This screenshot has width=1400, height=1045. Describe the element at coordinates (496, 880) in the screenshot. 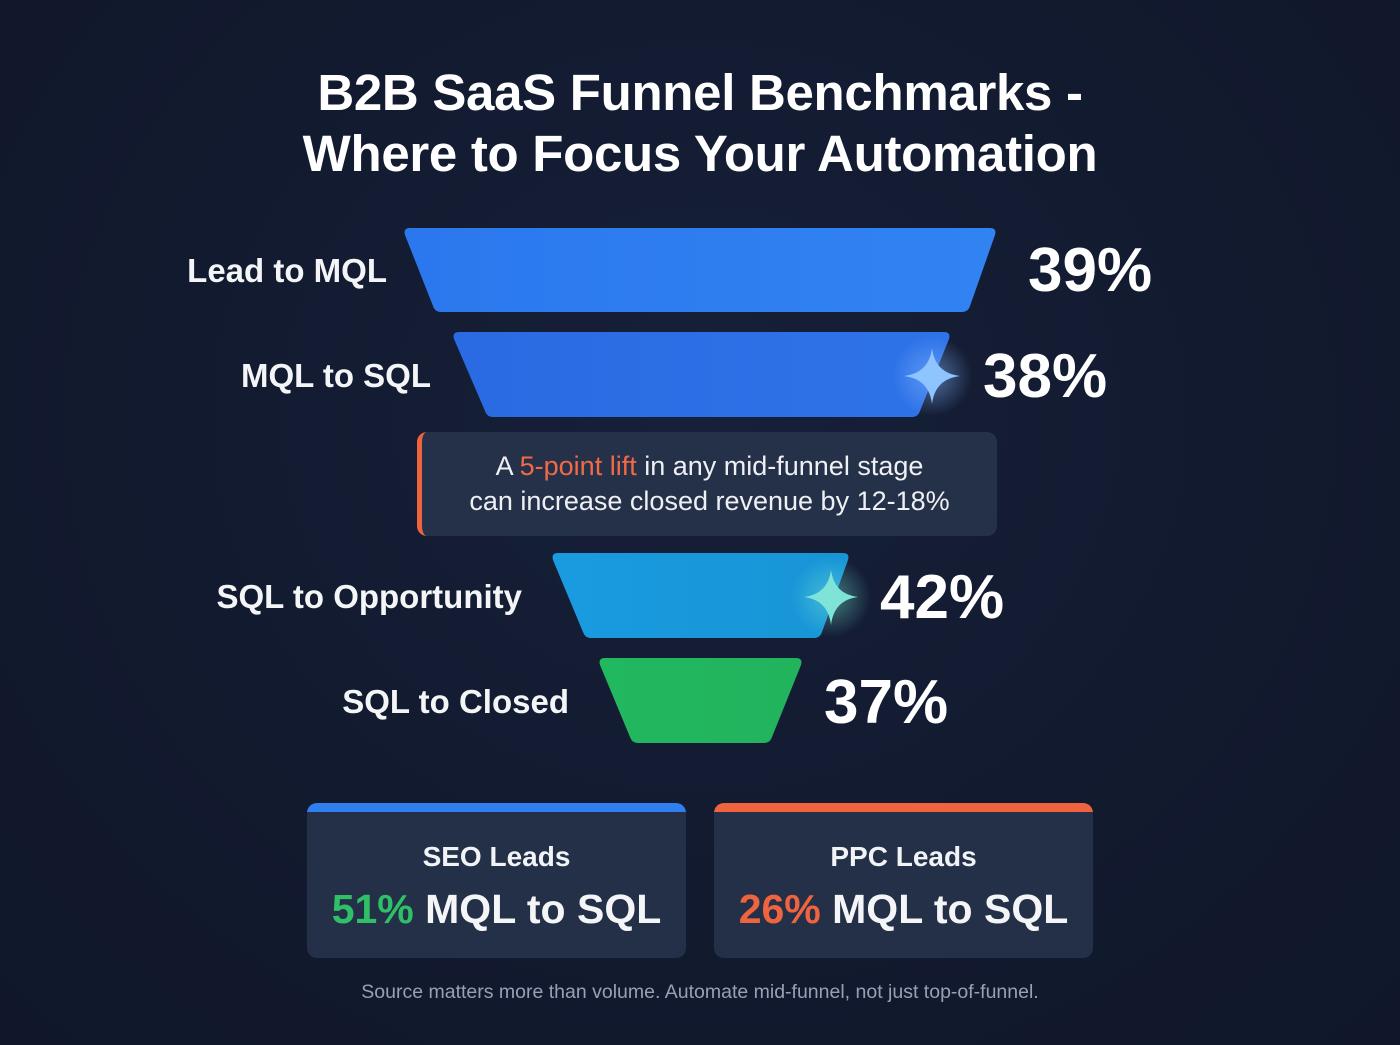

I see `seo-leads-card: SEO Leads 51% MQL to SQL` at that location.